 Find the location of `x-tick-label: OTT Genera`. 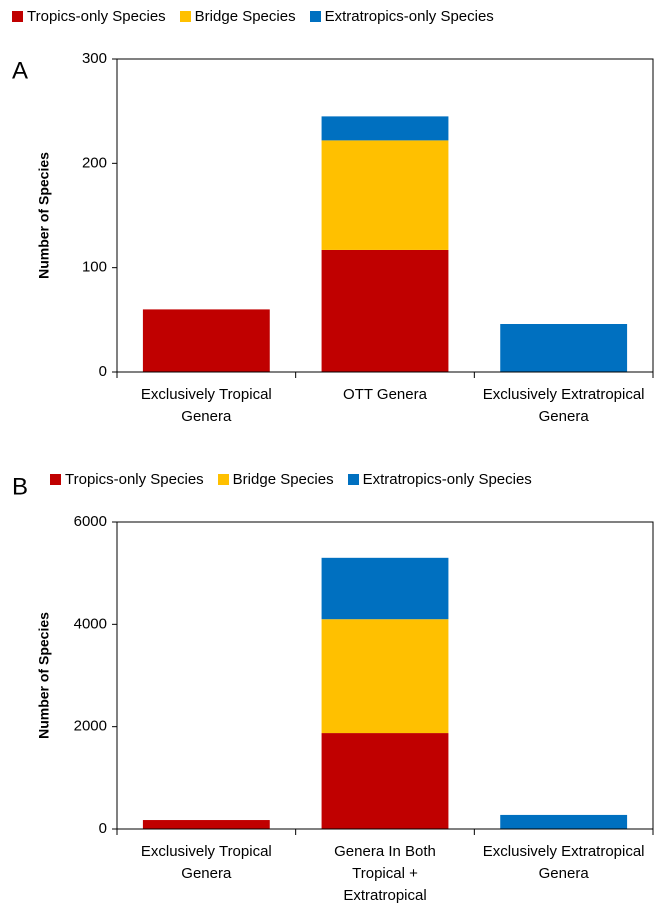

x-tick-label: OTT Genera is located at coordinates (385, 394).